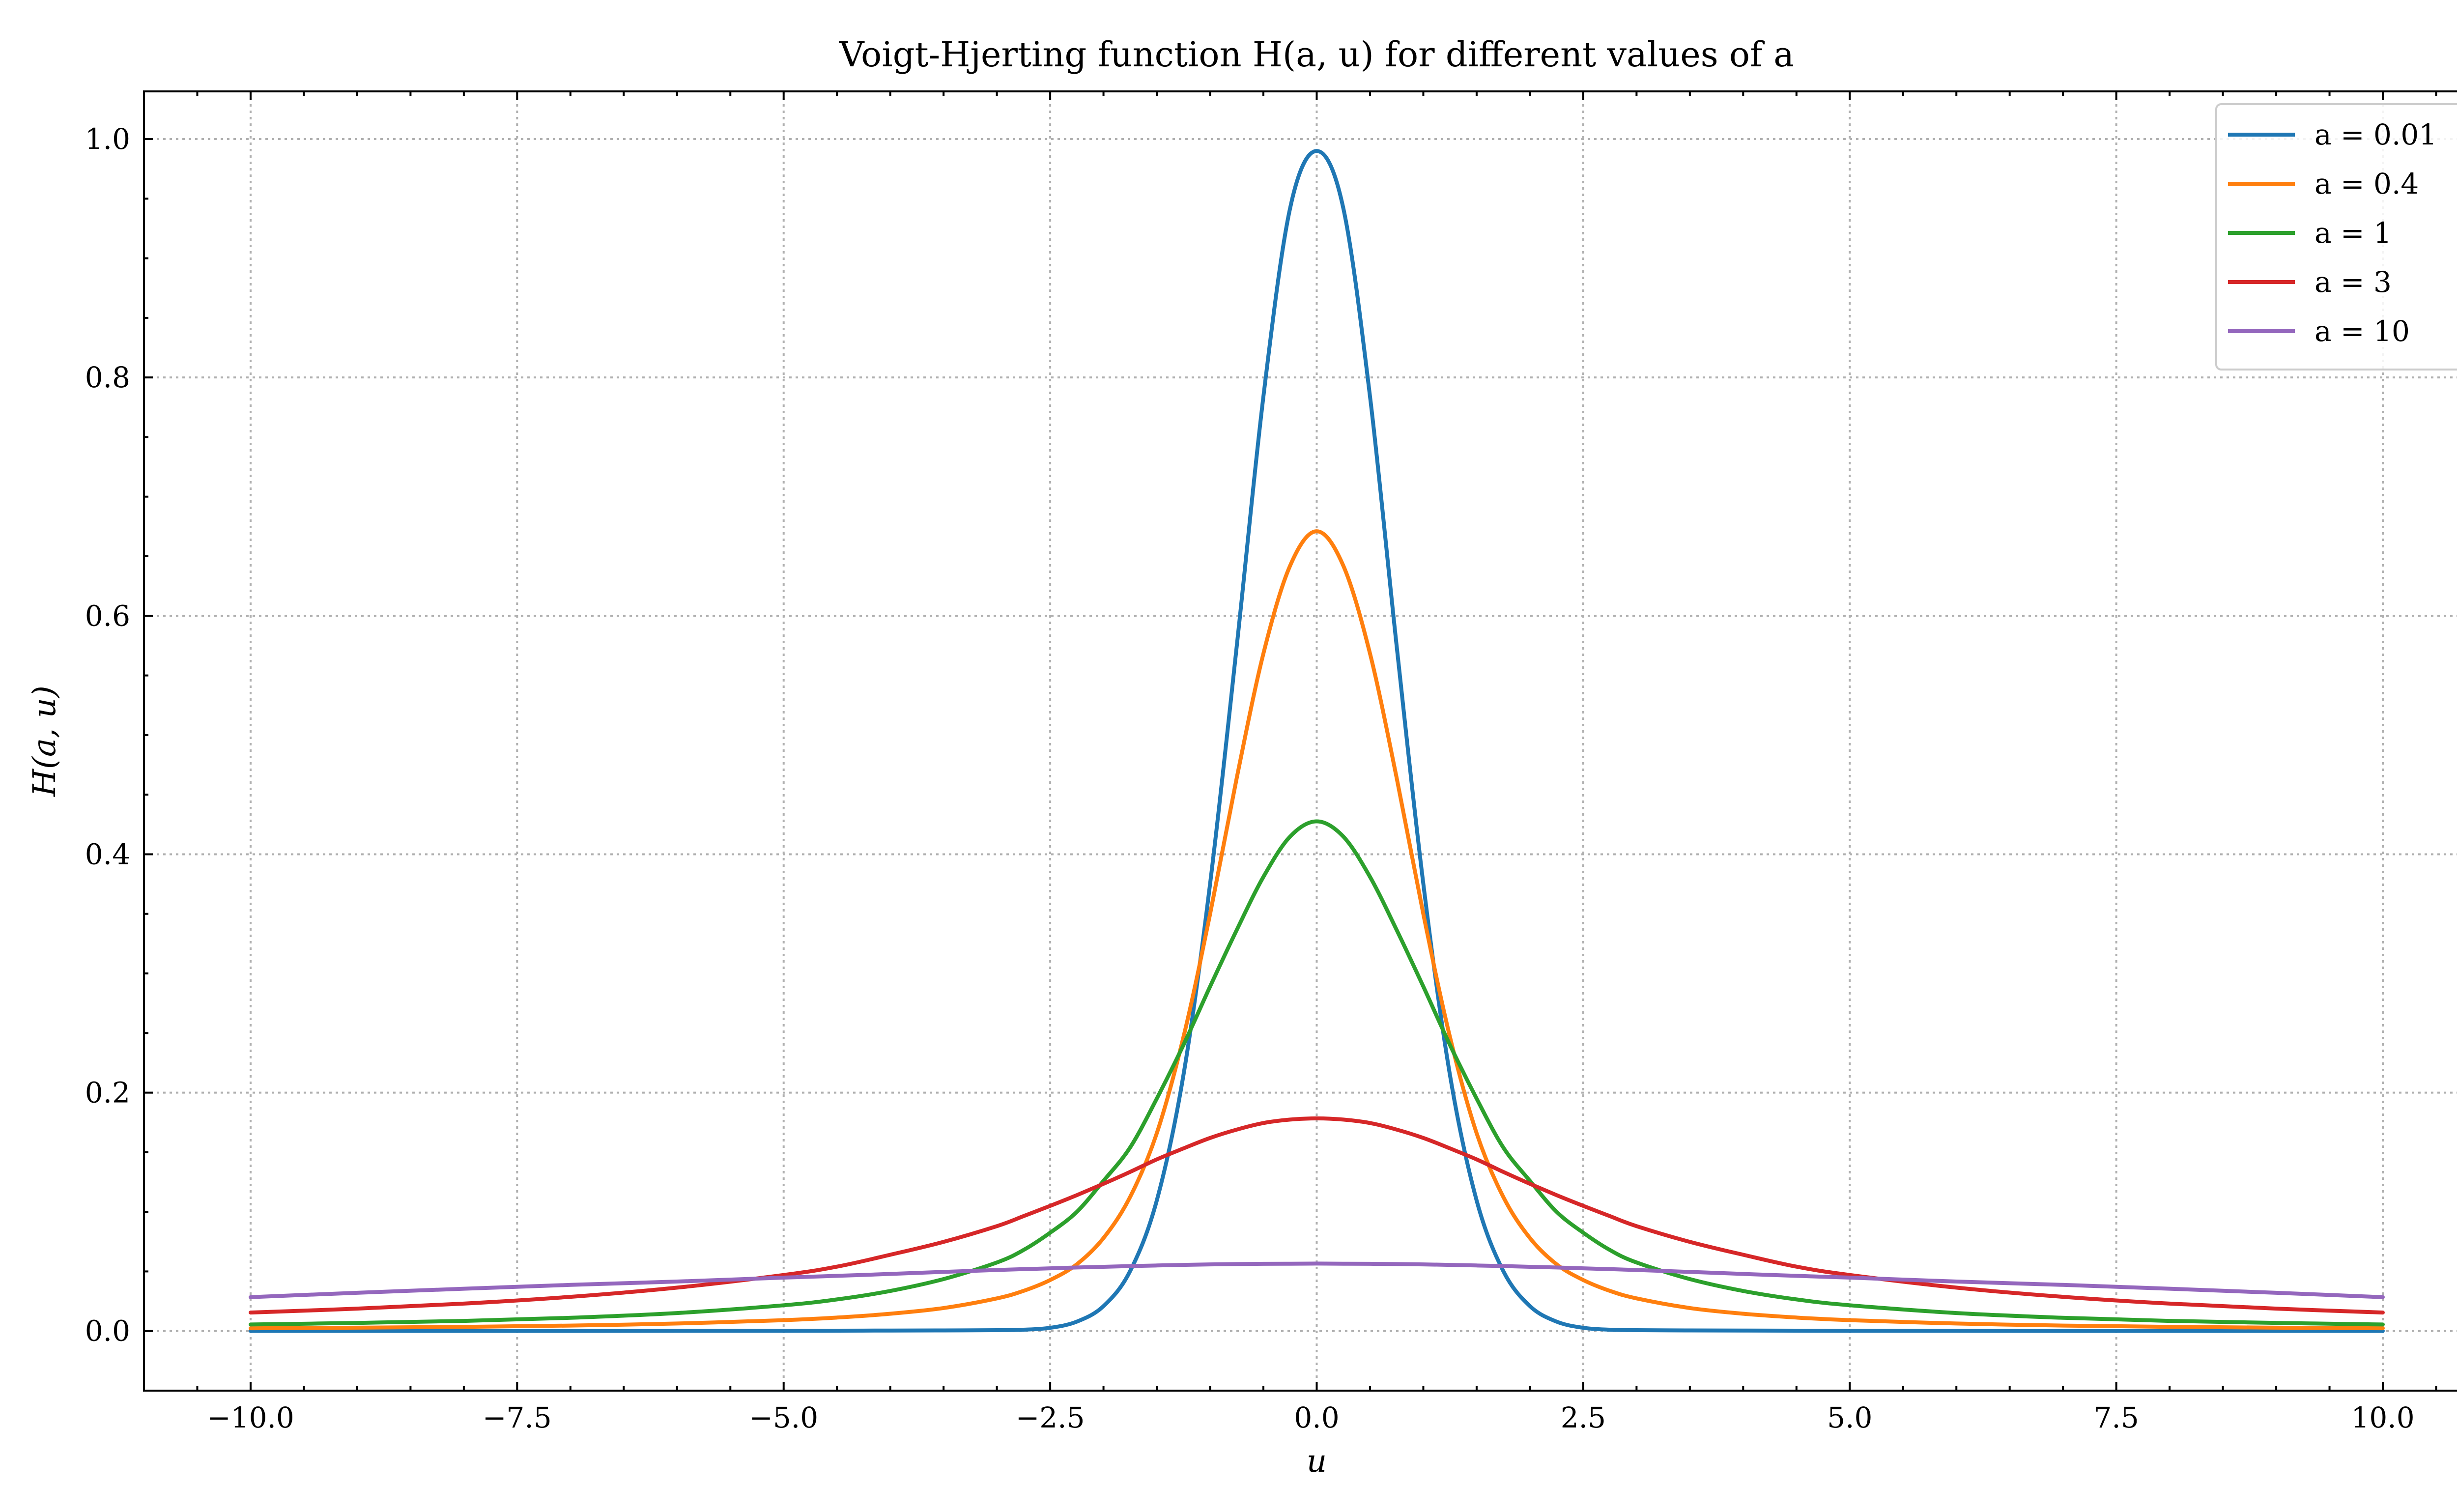 The width and height of the screenshot is (2457, 1512). Describe the element at coordinates (45, 741) in the screenshot. I see `y-axis-title: H(a, u)` at that location.